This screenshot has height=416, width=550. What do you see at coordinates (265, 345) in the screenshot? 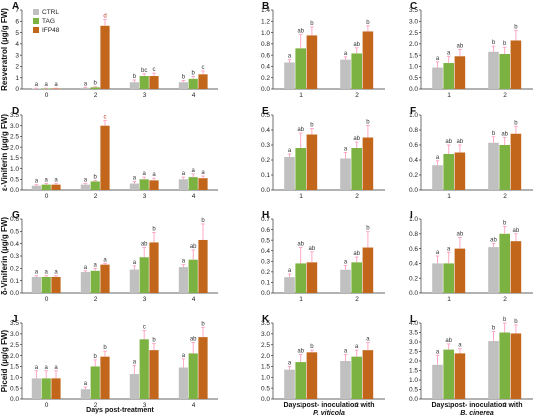
I see `y-tick-label: 2.5` at bounding box center [265, 345].